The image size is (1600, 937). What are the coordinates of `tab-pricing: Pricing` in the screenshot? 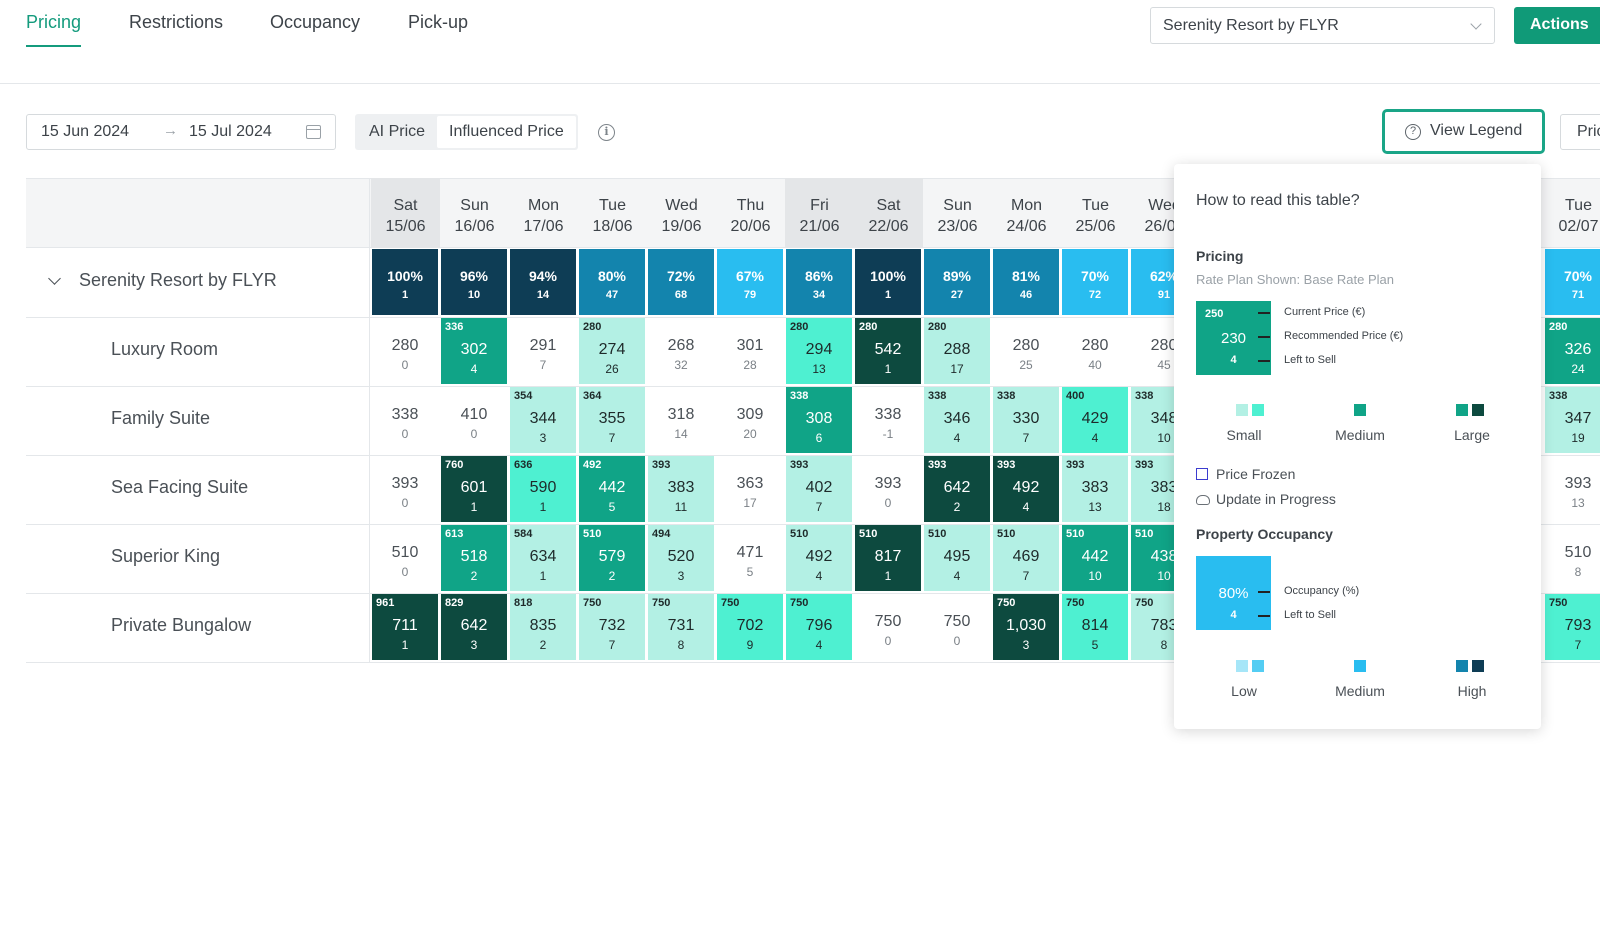 It's located at (54, 29).